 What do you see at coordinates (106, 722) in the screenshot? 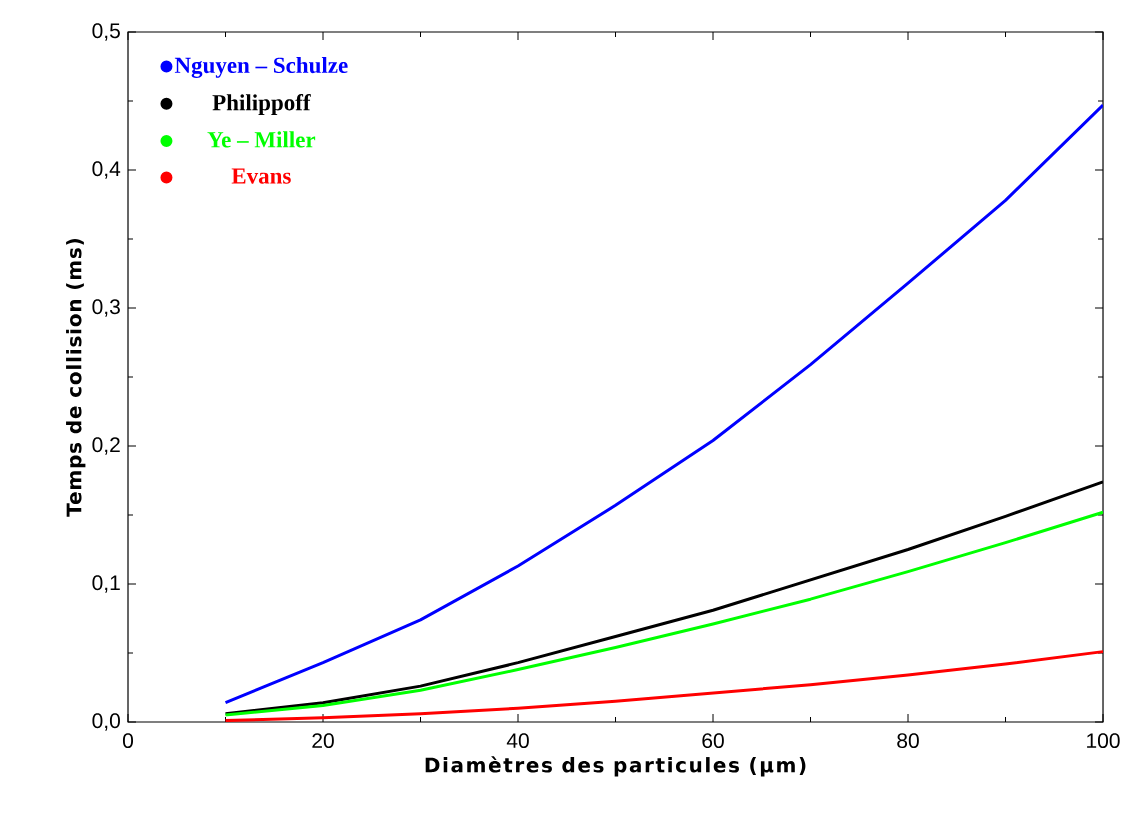
I see `y-tick-label: 0,0` at bounding box center [106, 722].